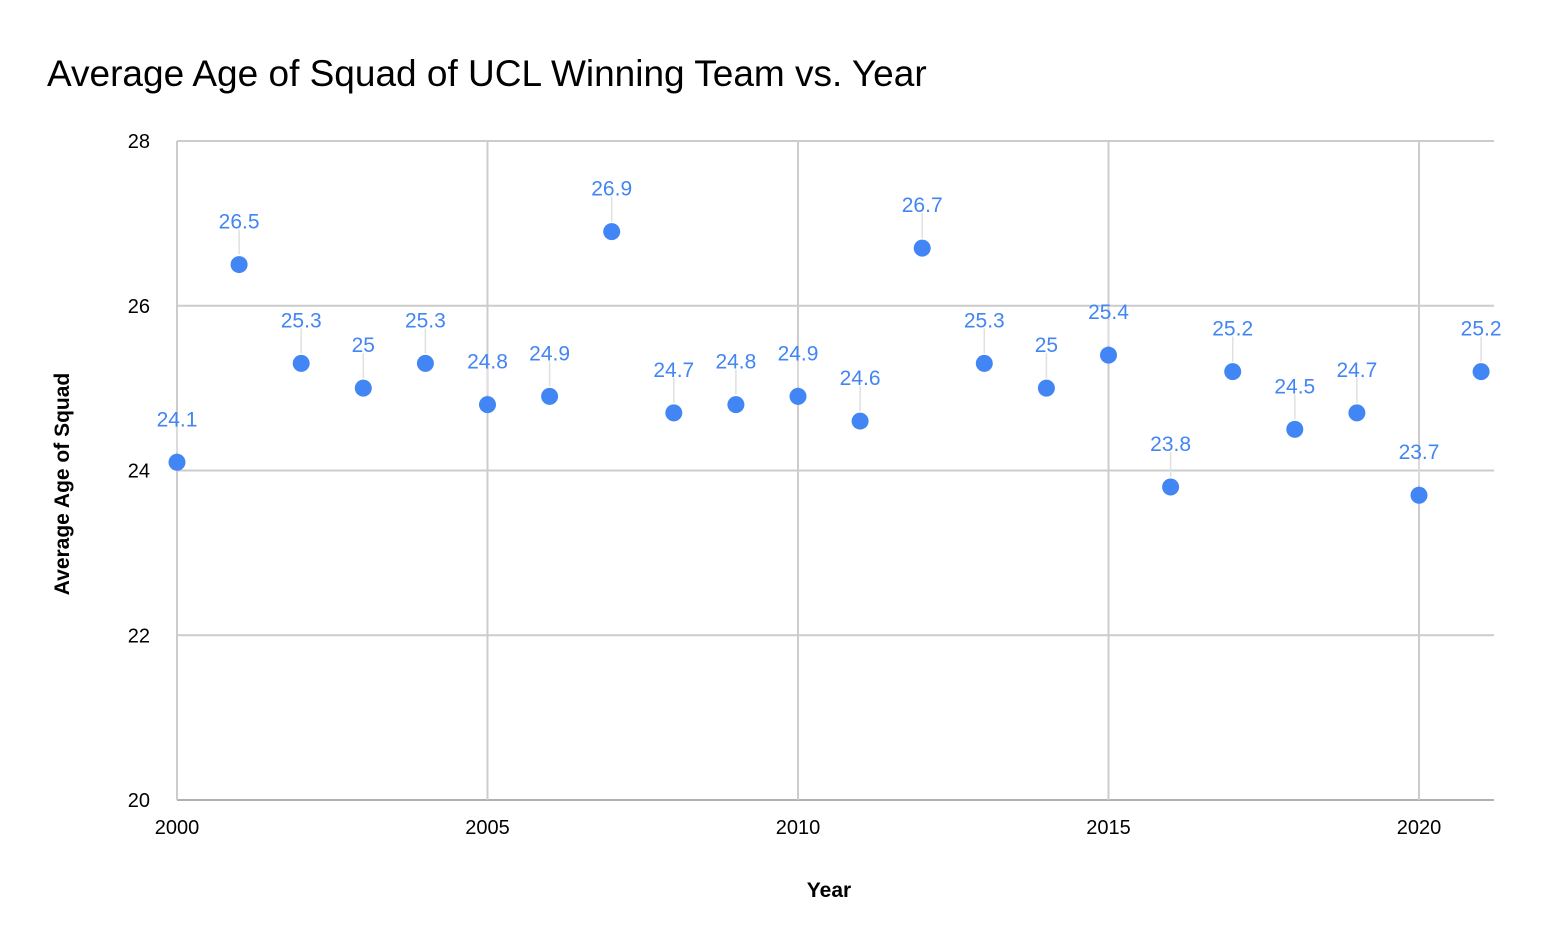 The width and height of the screenshot is (1542, 952). Describe the element at coordinates (860, 378) in the screenshot. I see `data-label: 24.6` at that location.